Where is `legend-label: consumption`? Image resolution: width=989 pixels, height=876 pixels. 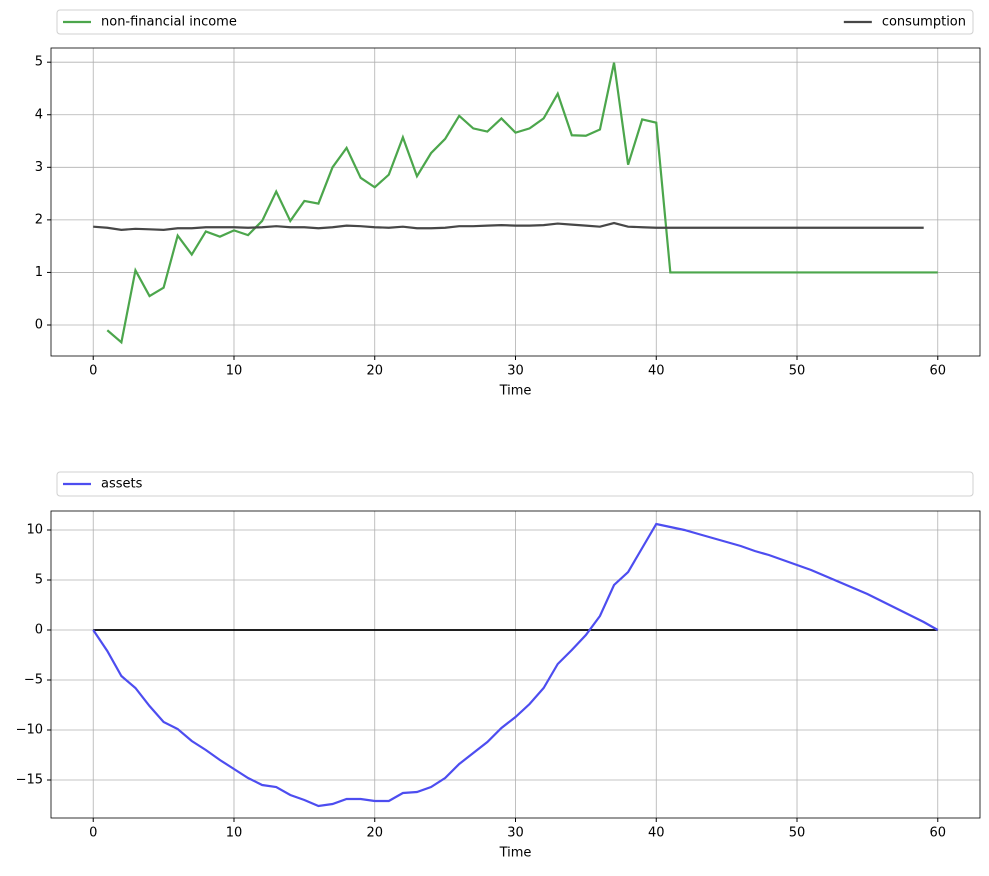 legend-label: consumption is located at coordinates (924, 22).